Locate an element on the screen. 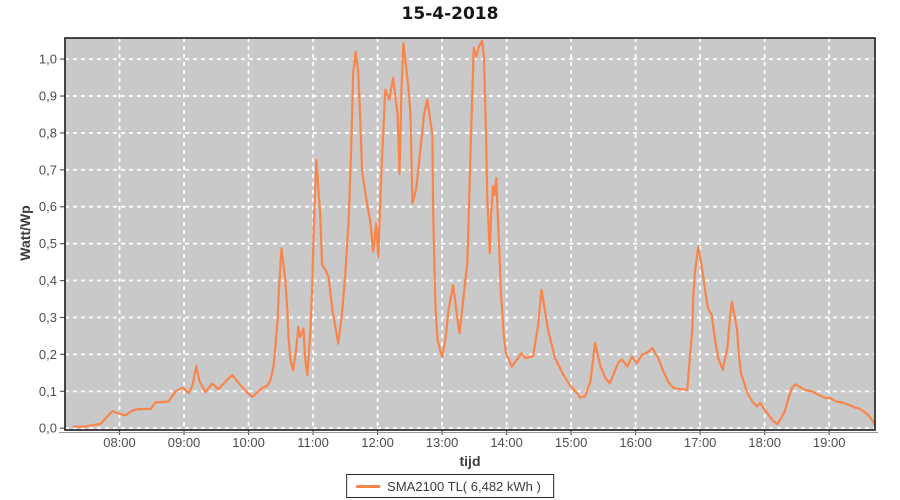 The image size is (900, 500). x-tick-label: 19:00 is located at coordinates (829, 442).